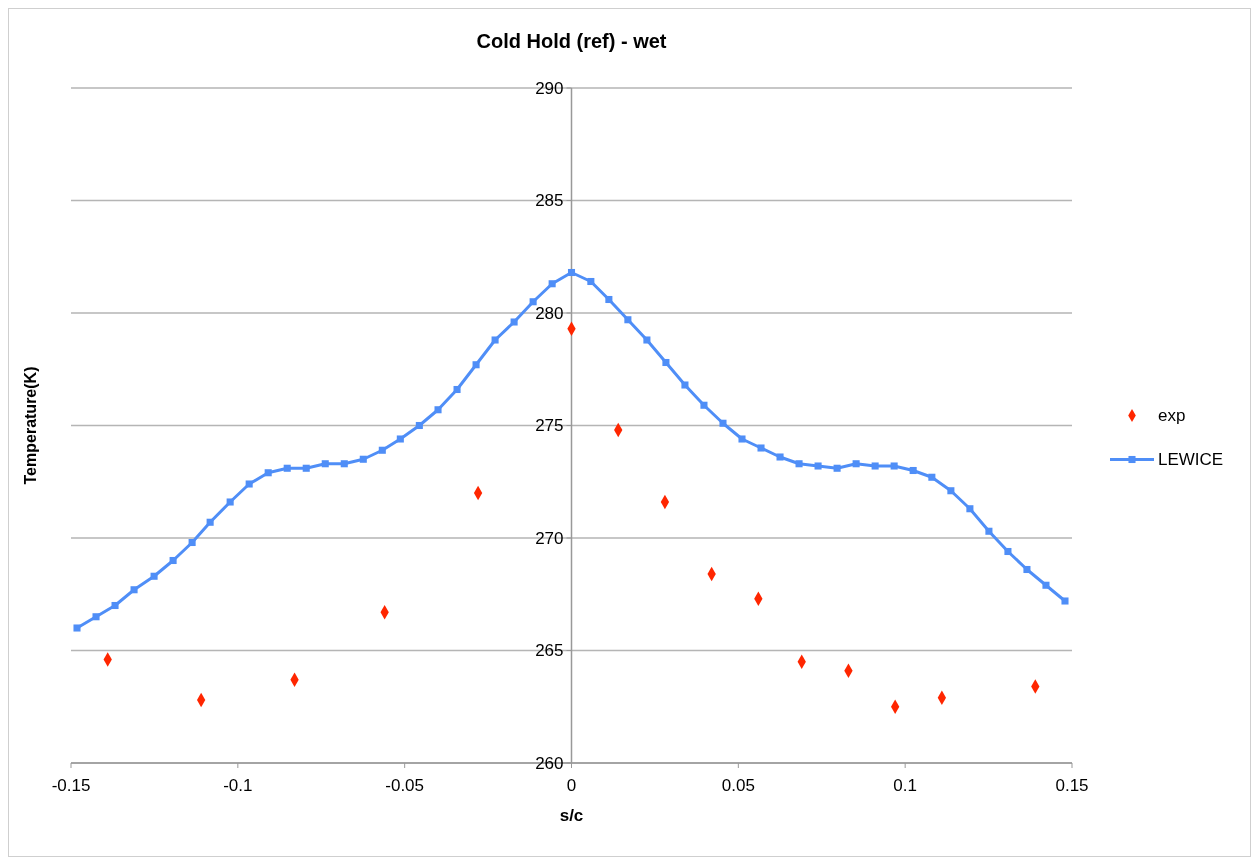 The width and height of the screenshot is (1259, 865). What do you see at coordinates (549, 313) in the screenshot?
I see `y-tick-label: 280` at bounding box center [549, 313].